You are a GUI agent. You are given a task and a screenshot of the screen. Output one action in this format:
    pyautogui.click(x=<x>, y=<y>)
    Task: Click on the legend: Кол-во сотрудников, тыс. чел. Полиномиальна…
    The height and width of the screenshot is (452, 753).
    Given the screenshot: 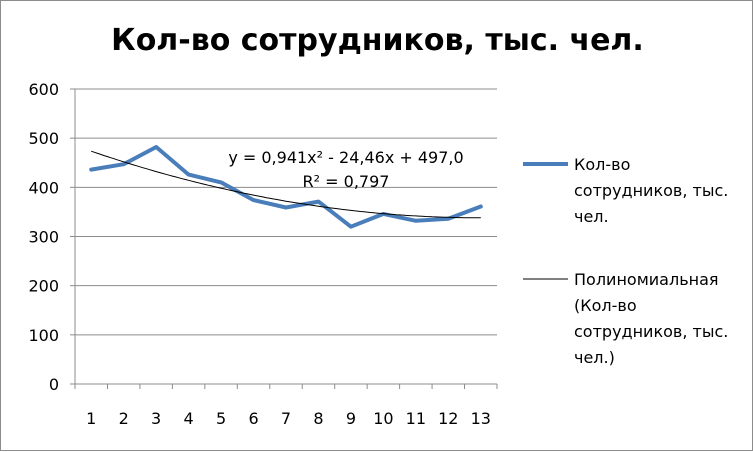 What is the action you would take?
    pyautogui.click(x=625, y=261)
    